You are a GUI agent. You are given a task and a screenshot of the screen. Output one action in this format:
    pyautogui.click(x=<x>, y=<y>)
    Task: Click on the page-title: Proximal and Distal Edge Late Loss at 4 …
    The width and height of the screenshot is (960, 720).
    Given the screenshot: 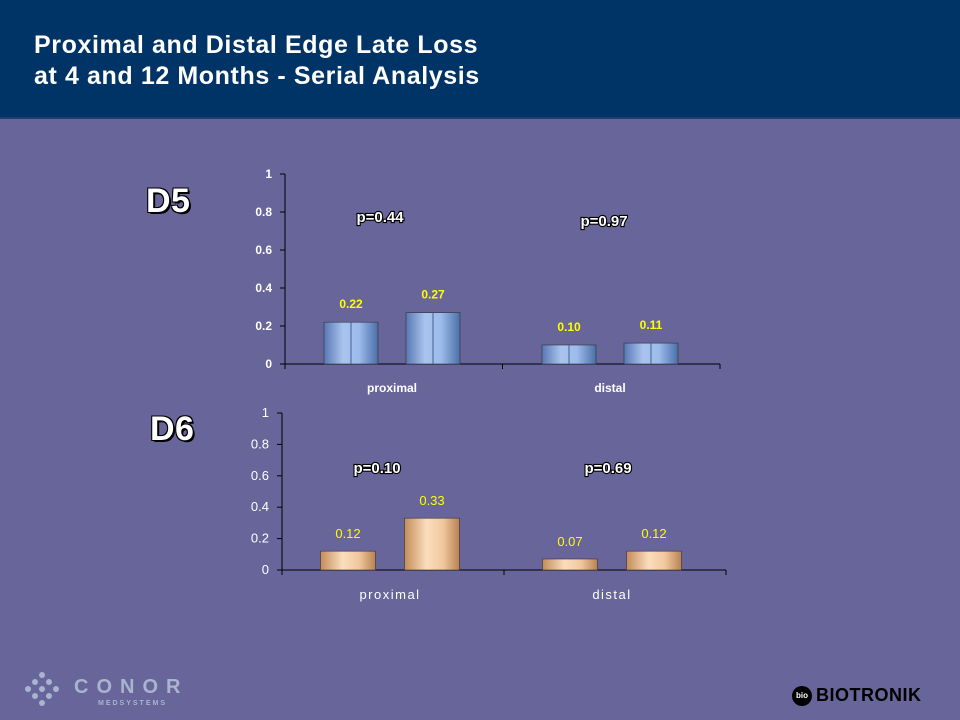 What is the action you would take?
    pyautogui.click(x=257, y=61)
    